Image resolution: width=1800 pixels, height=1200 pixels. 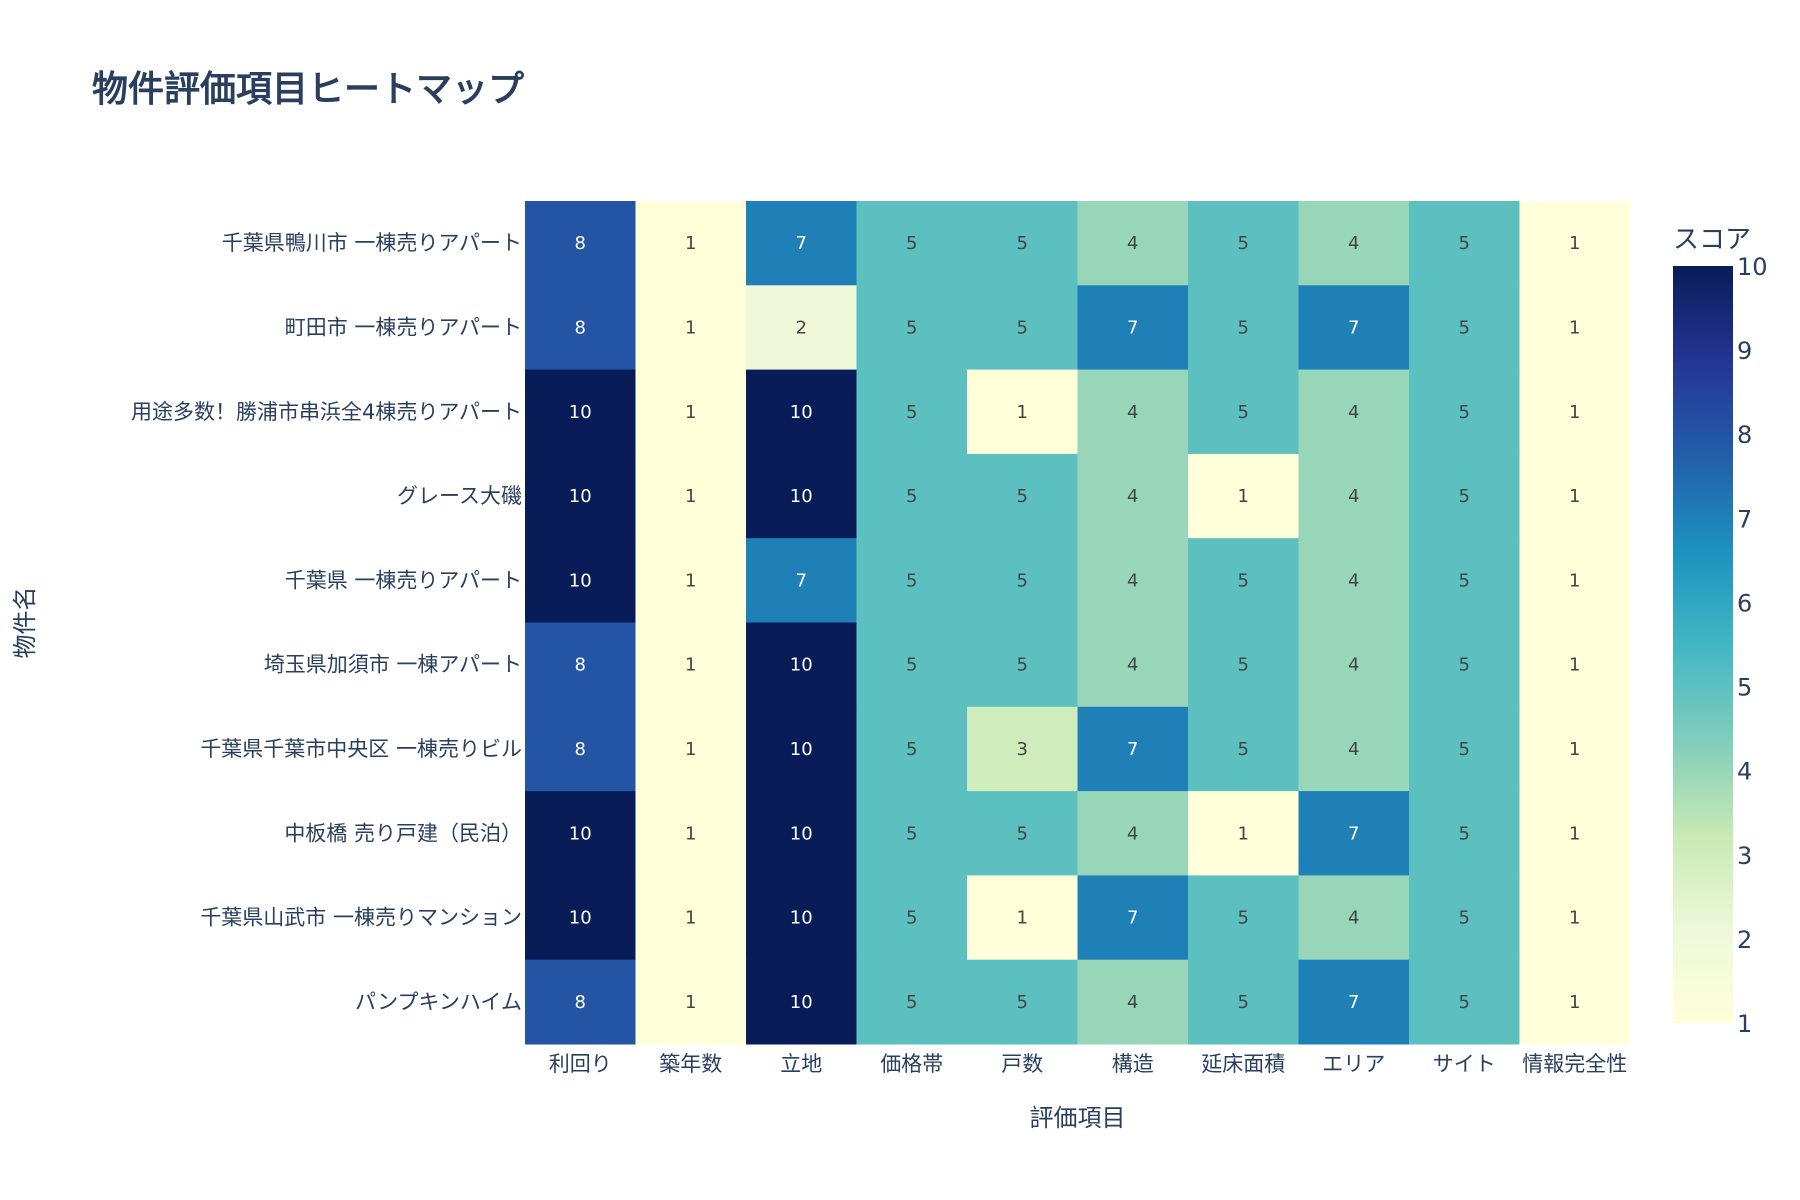 I want to click on y-tick-label: 町田市 一棟売りアパート, so click(x=403, y=327).